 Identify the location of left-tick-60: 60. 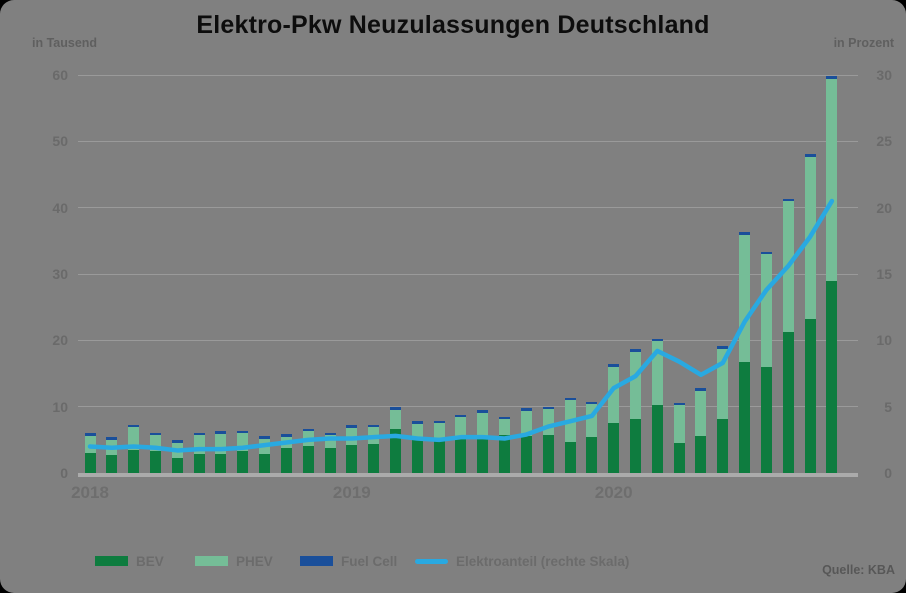
(60, 75).